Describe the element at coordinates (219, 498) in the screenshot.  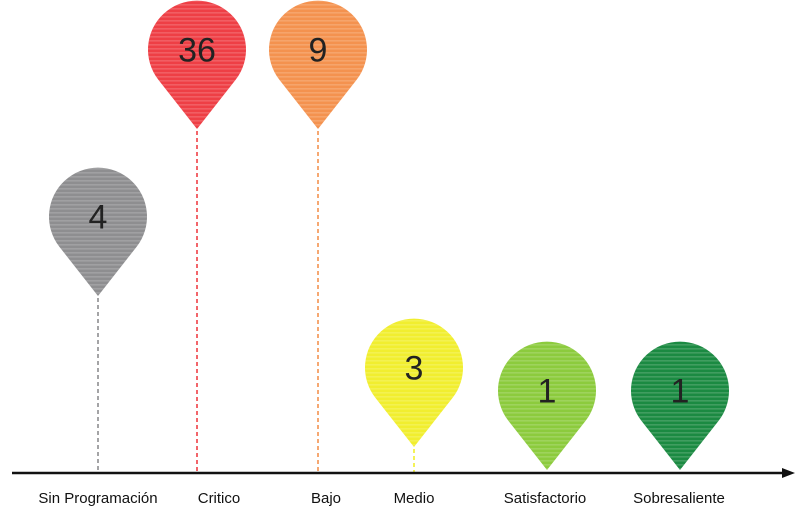
I see `category-label: Critico` at that location.